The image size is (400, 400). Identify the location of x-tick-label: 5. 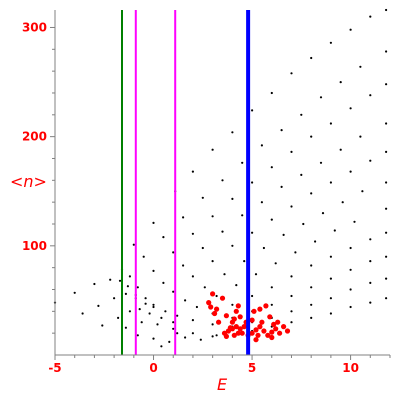
(252, 368).